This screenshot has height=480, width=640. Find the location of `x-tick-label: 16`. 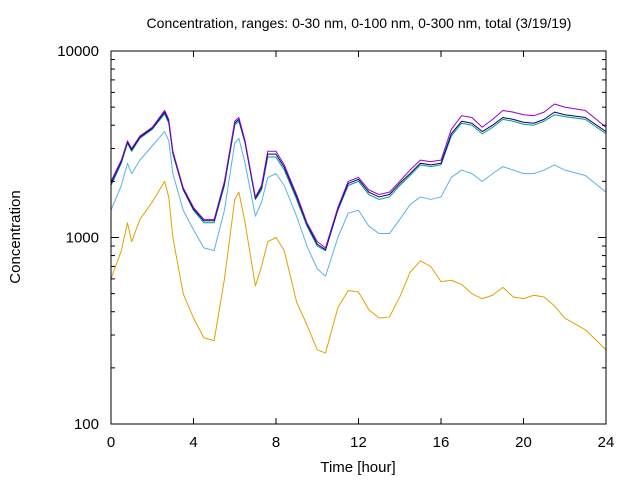

x-tick-label: 16 is located at coordinates (441, 442).